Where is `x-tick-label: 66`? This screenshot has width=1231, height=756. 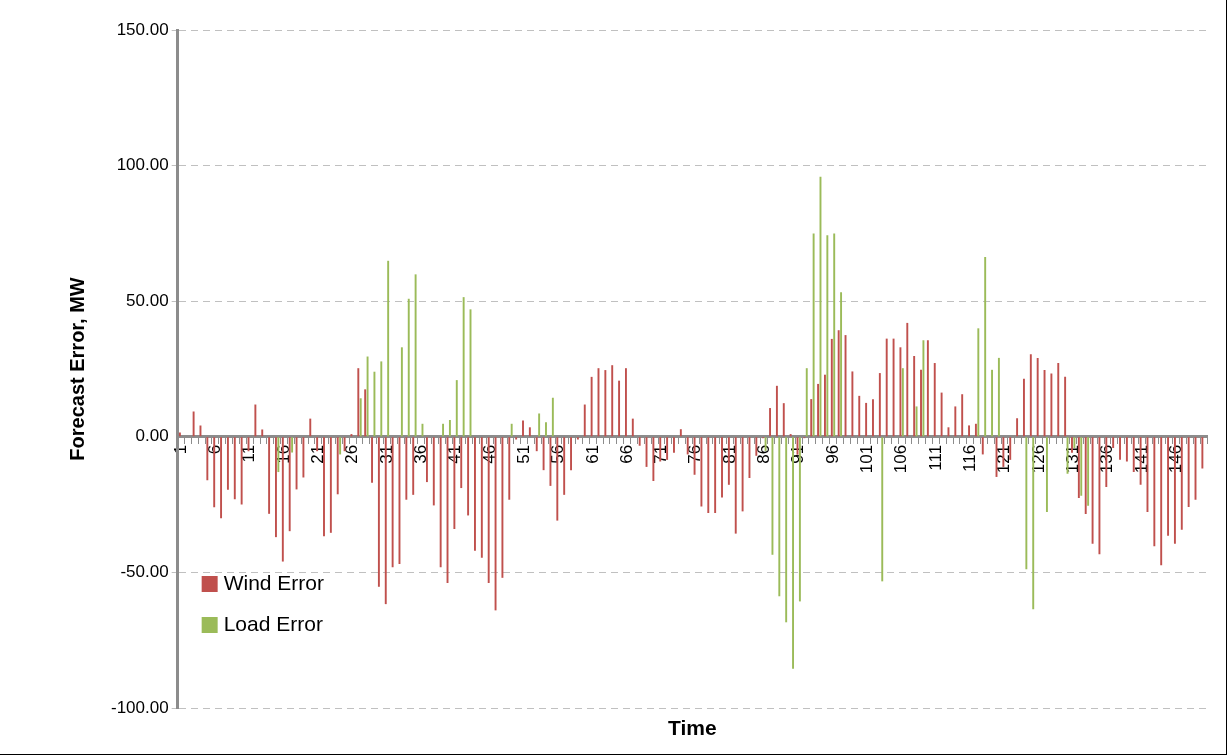 x-tick-label: 66 is located at coordinates (626, 454).